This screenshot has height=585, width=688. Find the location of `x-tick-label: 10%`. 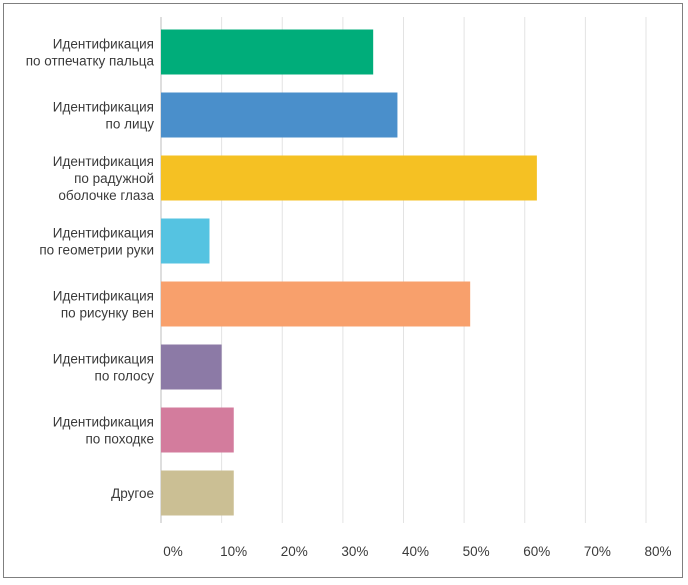

x-tick-label: 10% is located at coordinates (233, 551).